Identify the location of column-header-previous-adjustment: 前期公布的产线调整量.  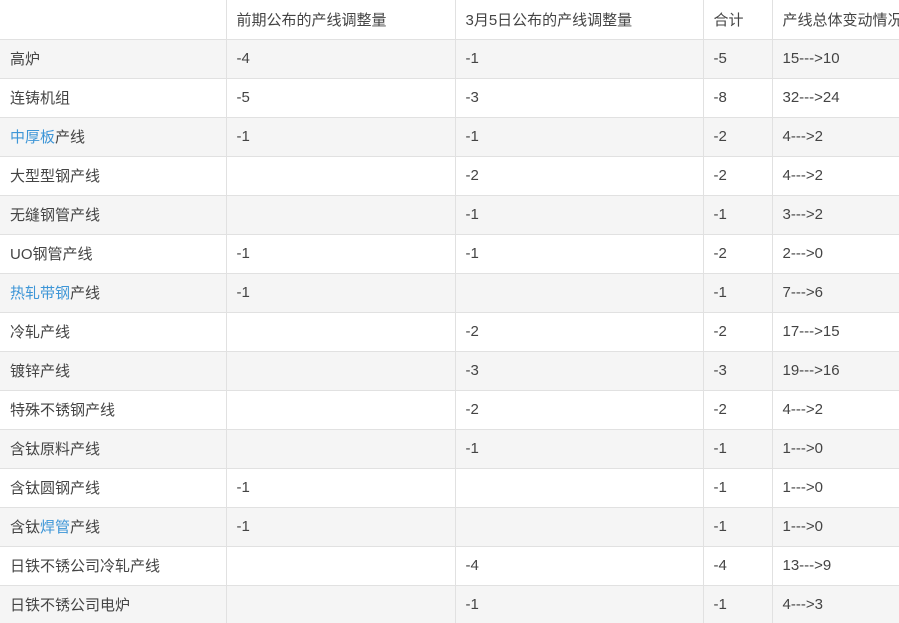
(341, 20).